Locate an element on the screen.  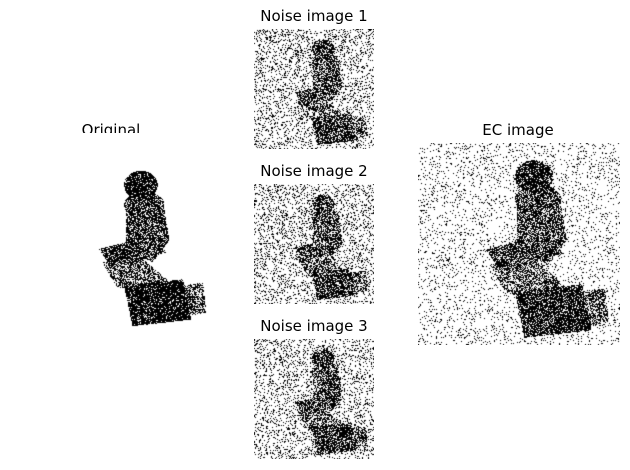
noise-image-3-title: Noise image 3 is located at coordinates (314, 326).